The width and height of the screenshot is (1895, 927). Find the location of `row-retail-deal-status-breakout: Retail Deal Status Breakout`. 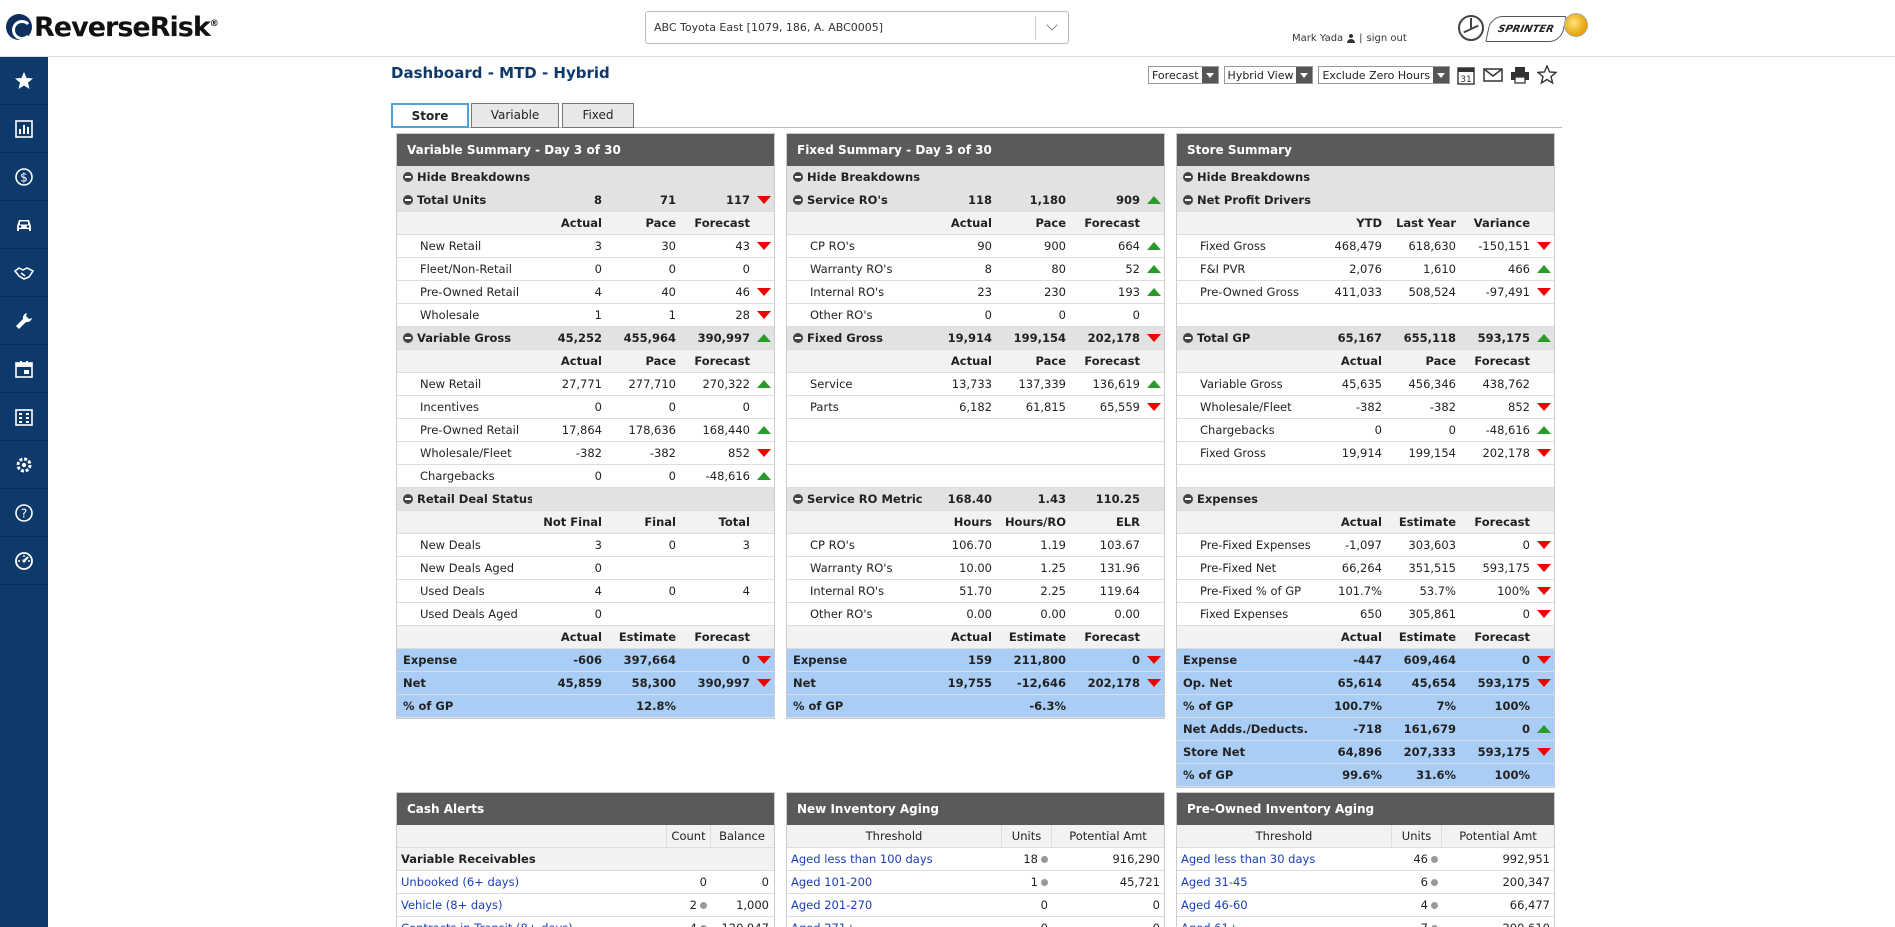

row-retail-deal-status-breakout: Retail Deal Status Breakout is located at coordinates (585, 499).